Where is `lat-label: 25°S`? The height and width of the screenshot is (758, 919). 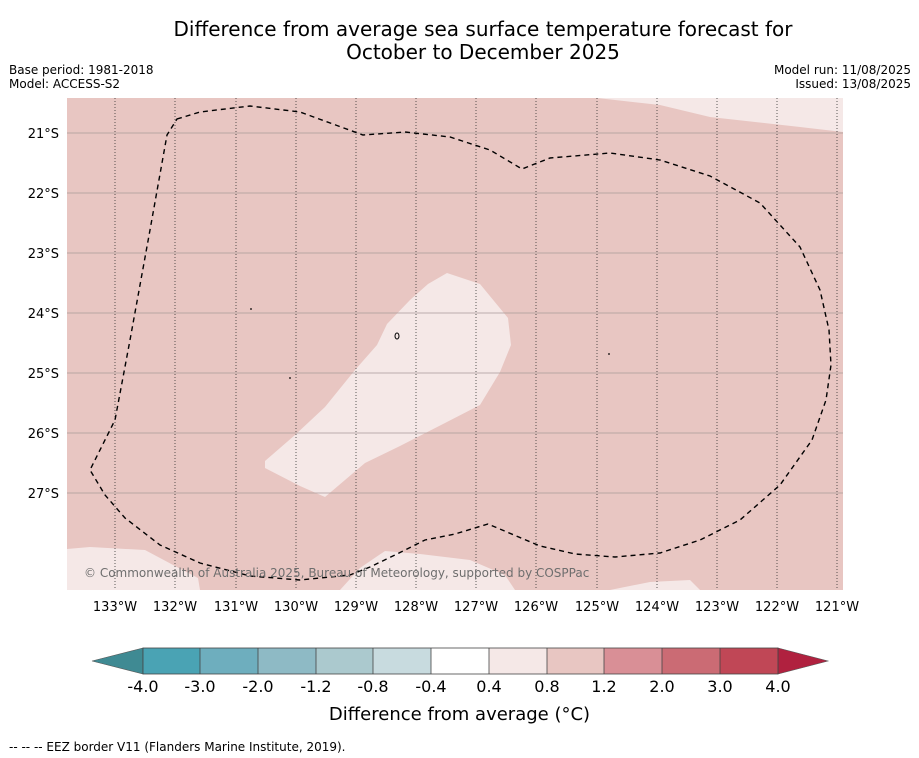
lat-label: 25°S is located at coordinates (43, 374).